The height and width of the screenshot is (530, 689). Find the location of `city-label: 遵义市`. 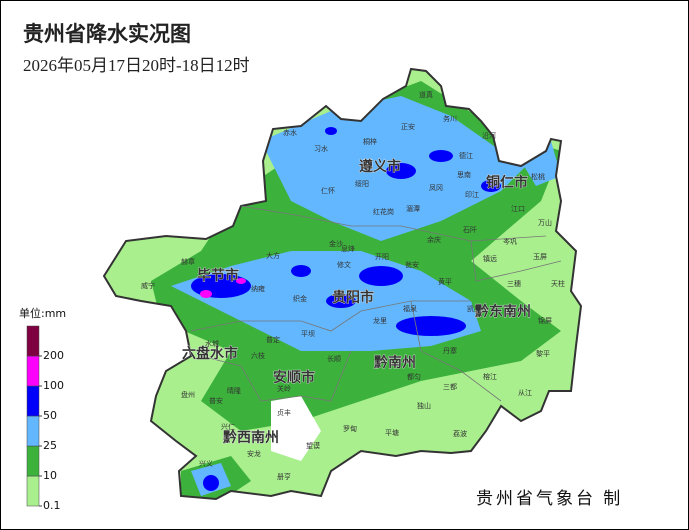

city-label: 遵义市 is located at coordinates (380, 166).